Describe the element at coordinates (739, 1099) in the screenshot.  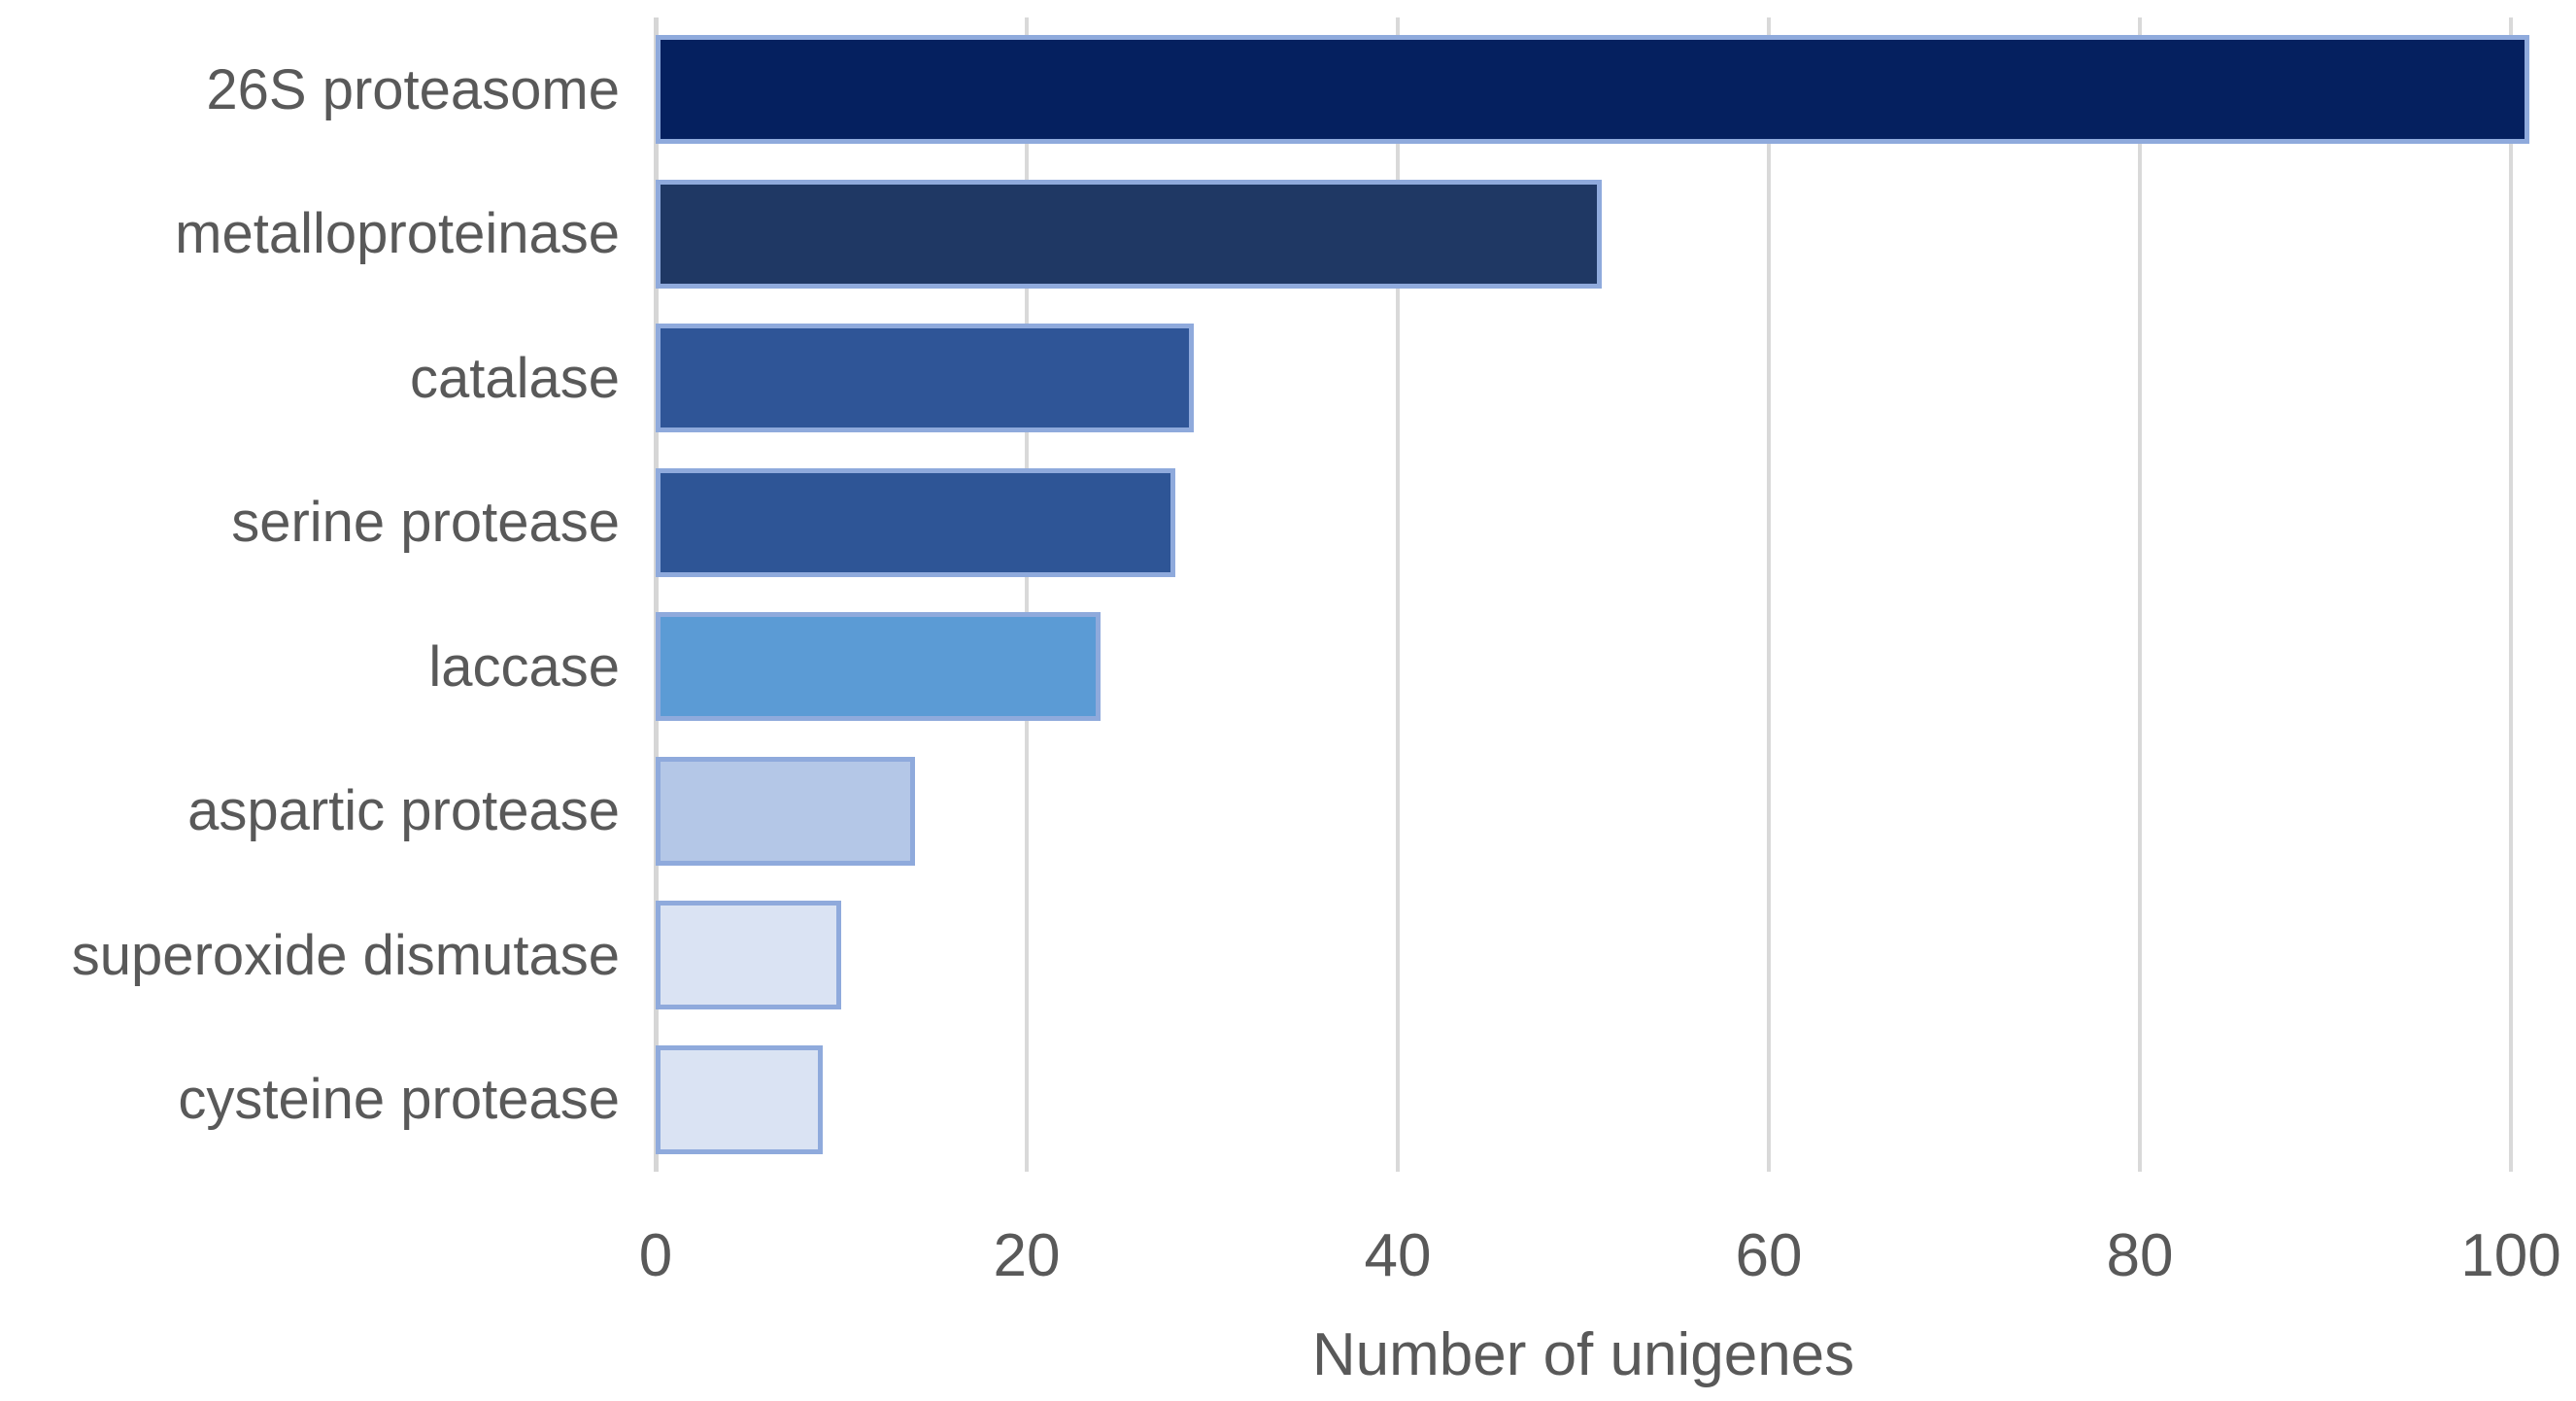
I see `bar-cysteine-protease` at that location.